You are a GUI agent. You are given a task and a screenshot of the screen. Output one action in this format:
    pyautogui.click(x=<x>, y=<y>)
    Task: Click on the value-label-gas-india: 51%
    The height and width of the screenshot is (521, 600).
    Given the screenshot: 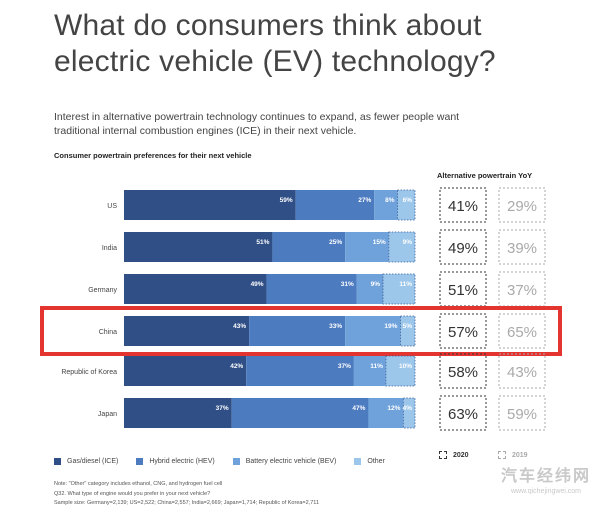 What is the action you would take?
    pyautogui.click(x=262, y=242)
    